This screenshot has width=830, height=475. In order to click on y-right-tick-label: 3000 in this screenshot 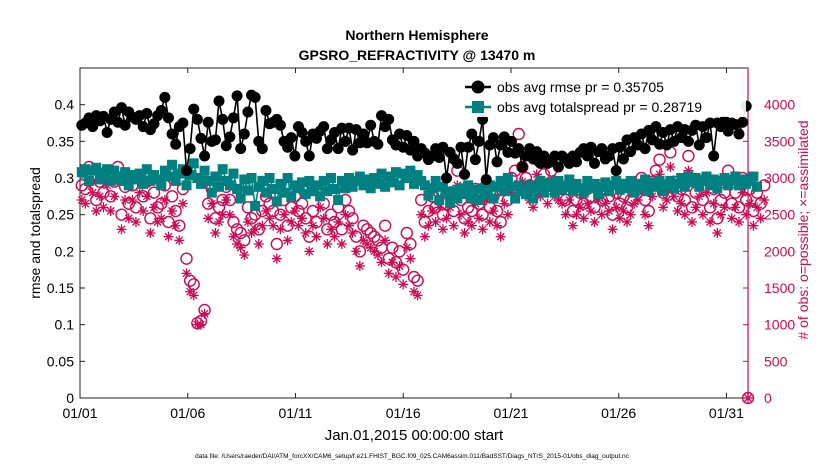, I will do `click(779, 178)`.